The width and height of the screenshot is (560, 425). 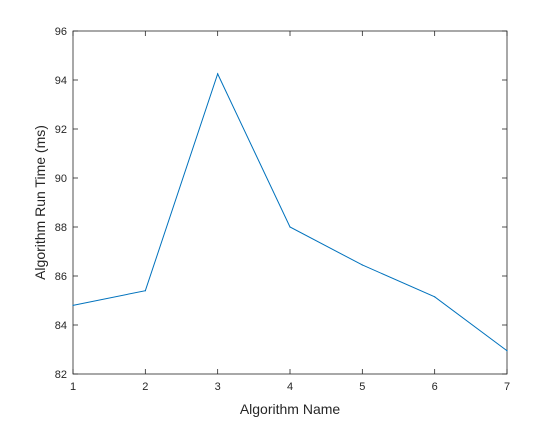 What do you see at coordinates (290, 387) in the screenshot?
I see `x-tick-label: 4` at bounding box center [290, 387].